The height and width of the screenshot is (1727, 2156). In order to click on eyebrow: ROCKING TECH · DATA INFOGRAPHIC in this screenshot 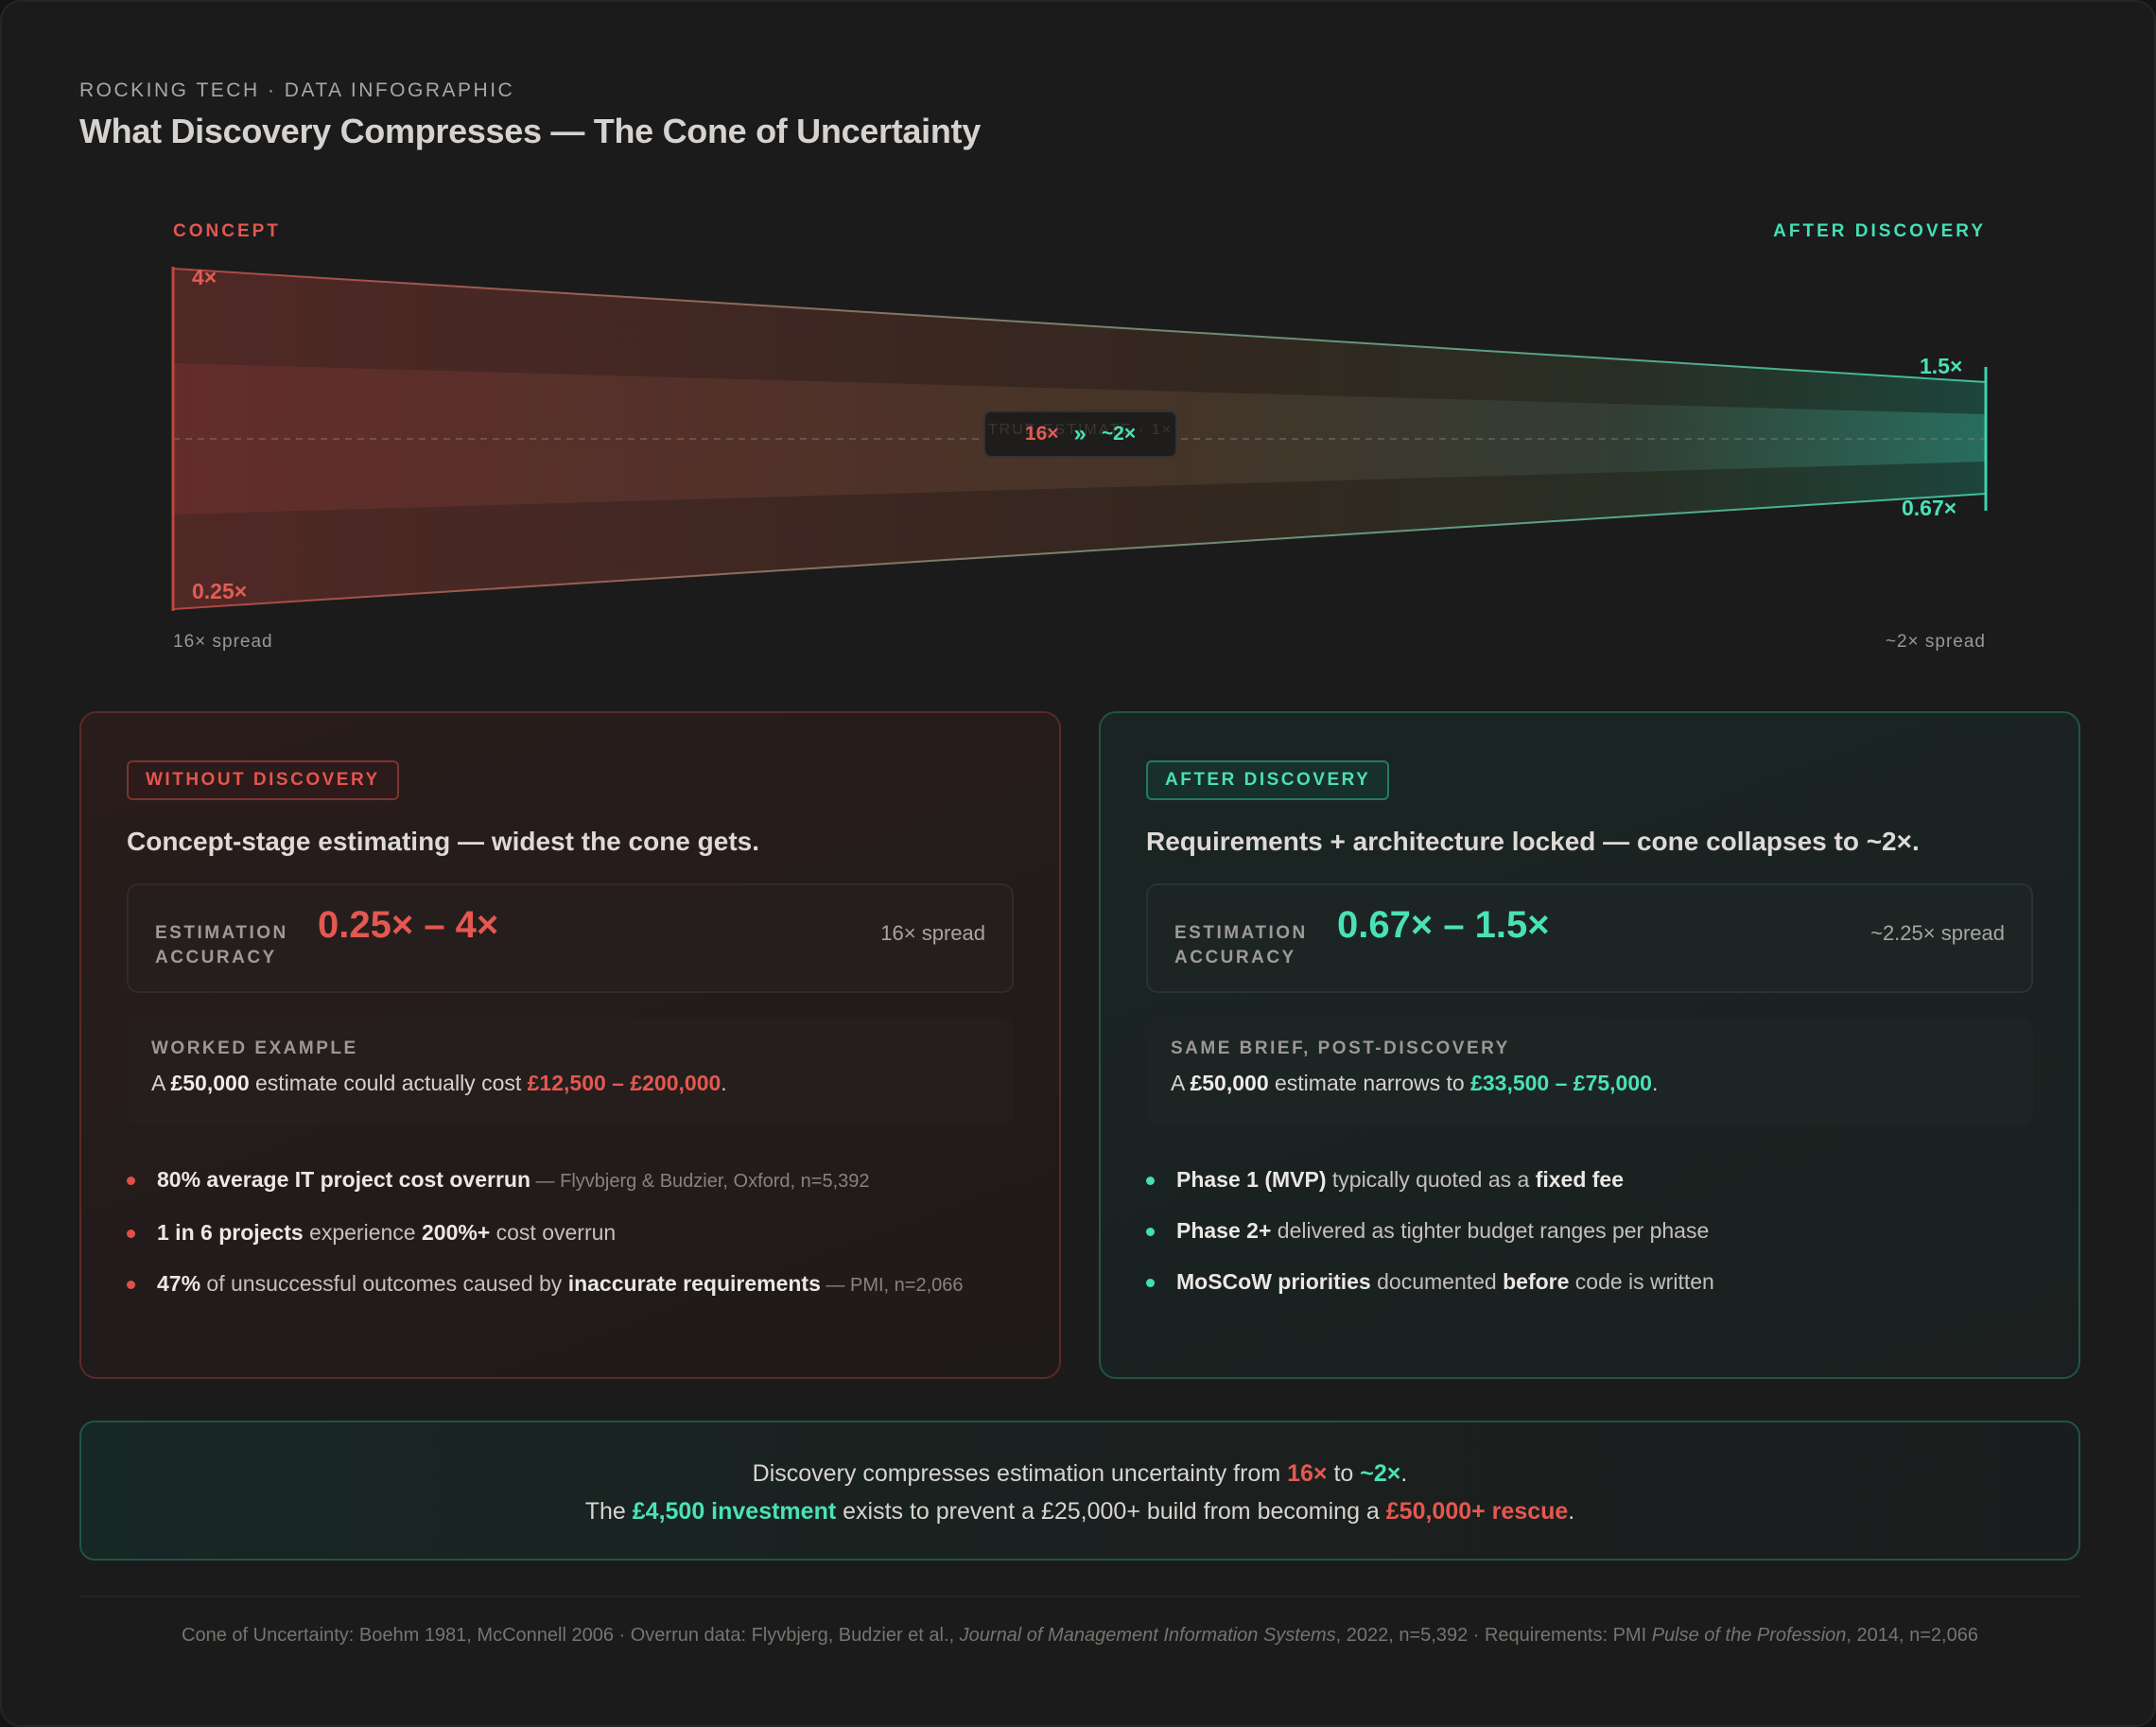, I will do `click(297, 90)`.